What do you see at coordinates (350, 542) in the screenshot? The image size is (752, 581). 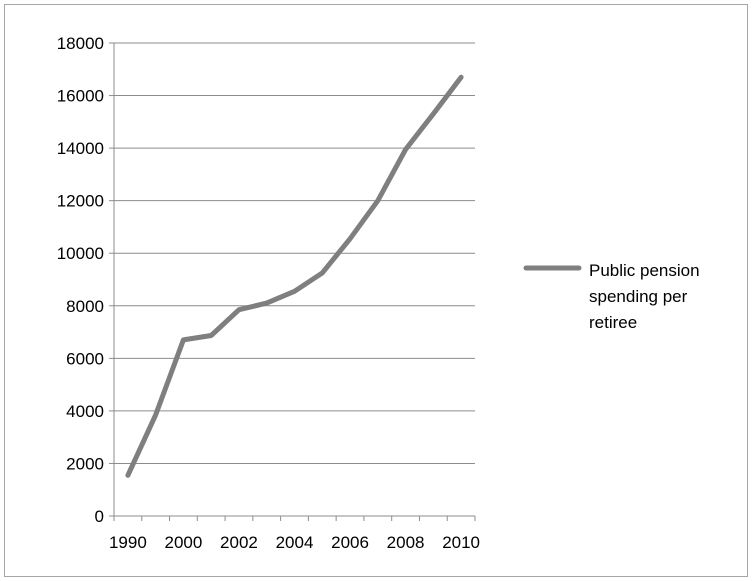 I see `x-tick-label: 2006` at bounding box center [350, 542].